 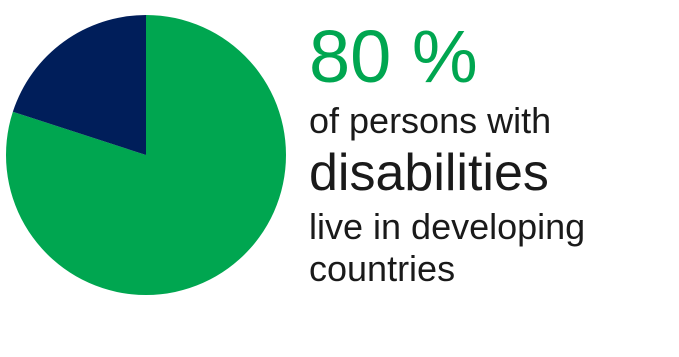 I want to click on statement-line-4: countries, so click(x=382, y=268).